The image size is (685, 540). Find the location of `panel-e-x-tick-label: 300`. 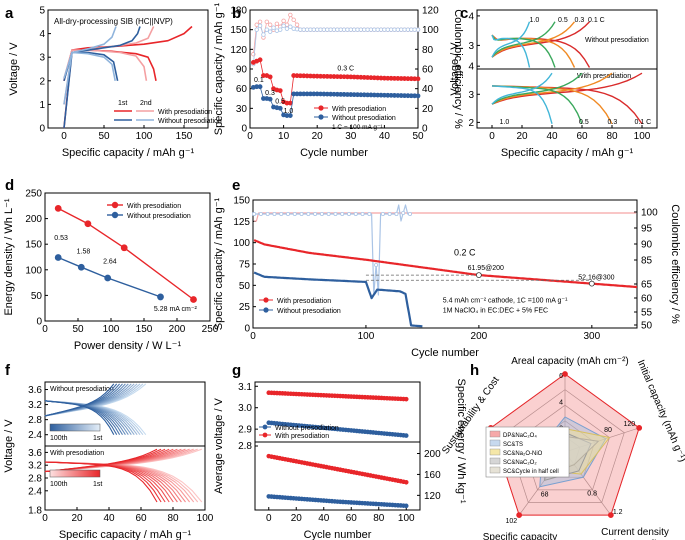

panel-e-x-tick-label: 300 is located at coordinates (591, 336).